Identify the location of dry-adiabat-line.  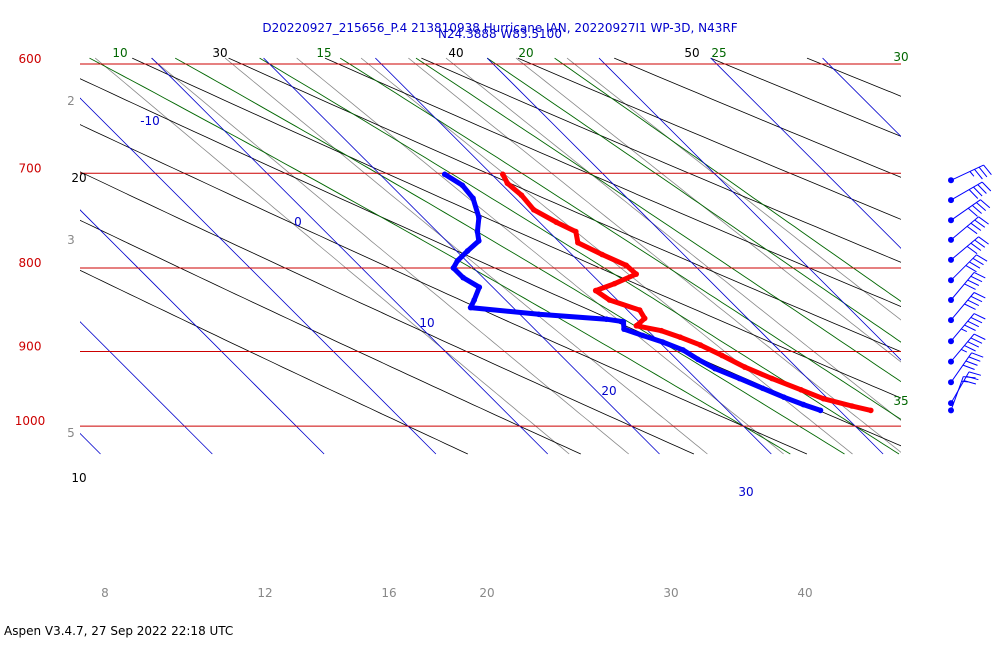
(274, 362).